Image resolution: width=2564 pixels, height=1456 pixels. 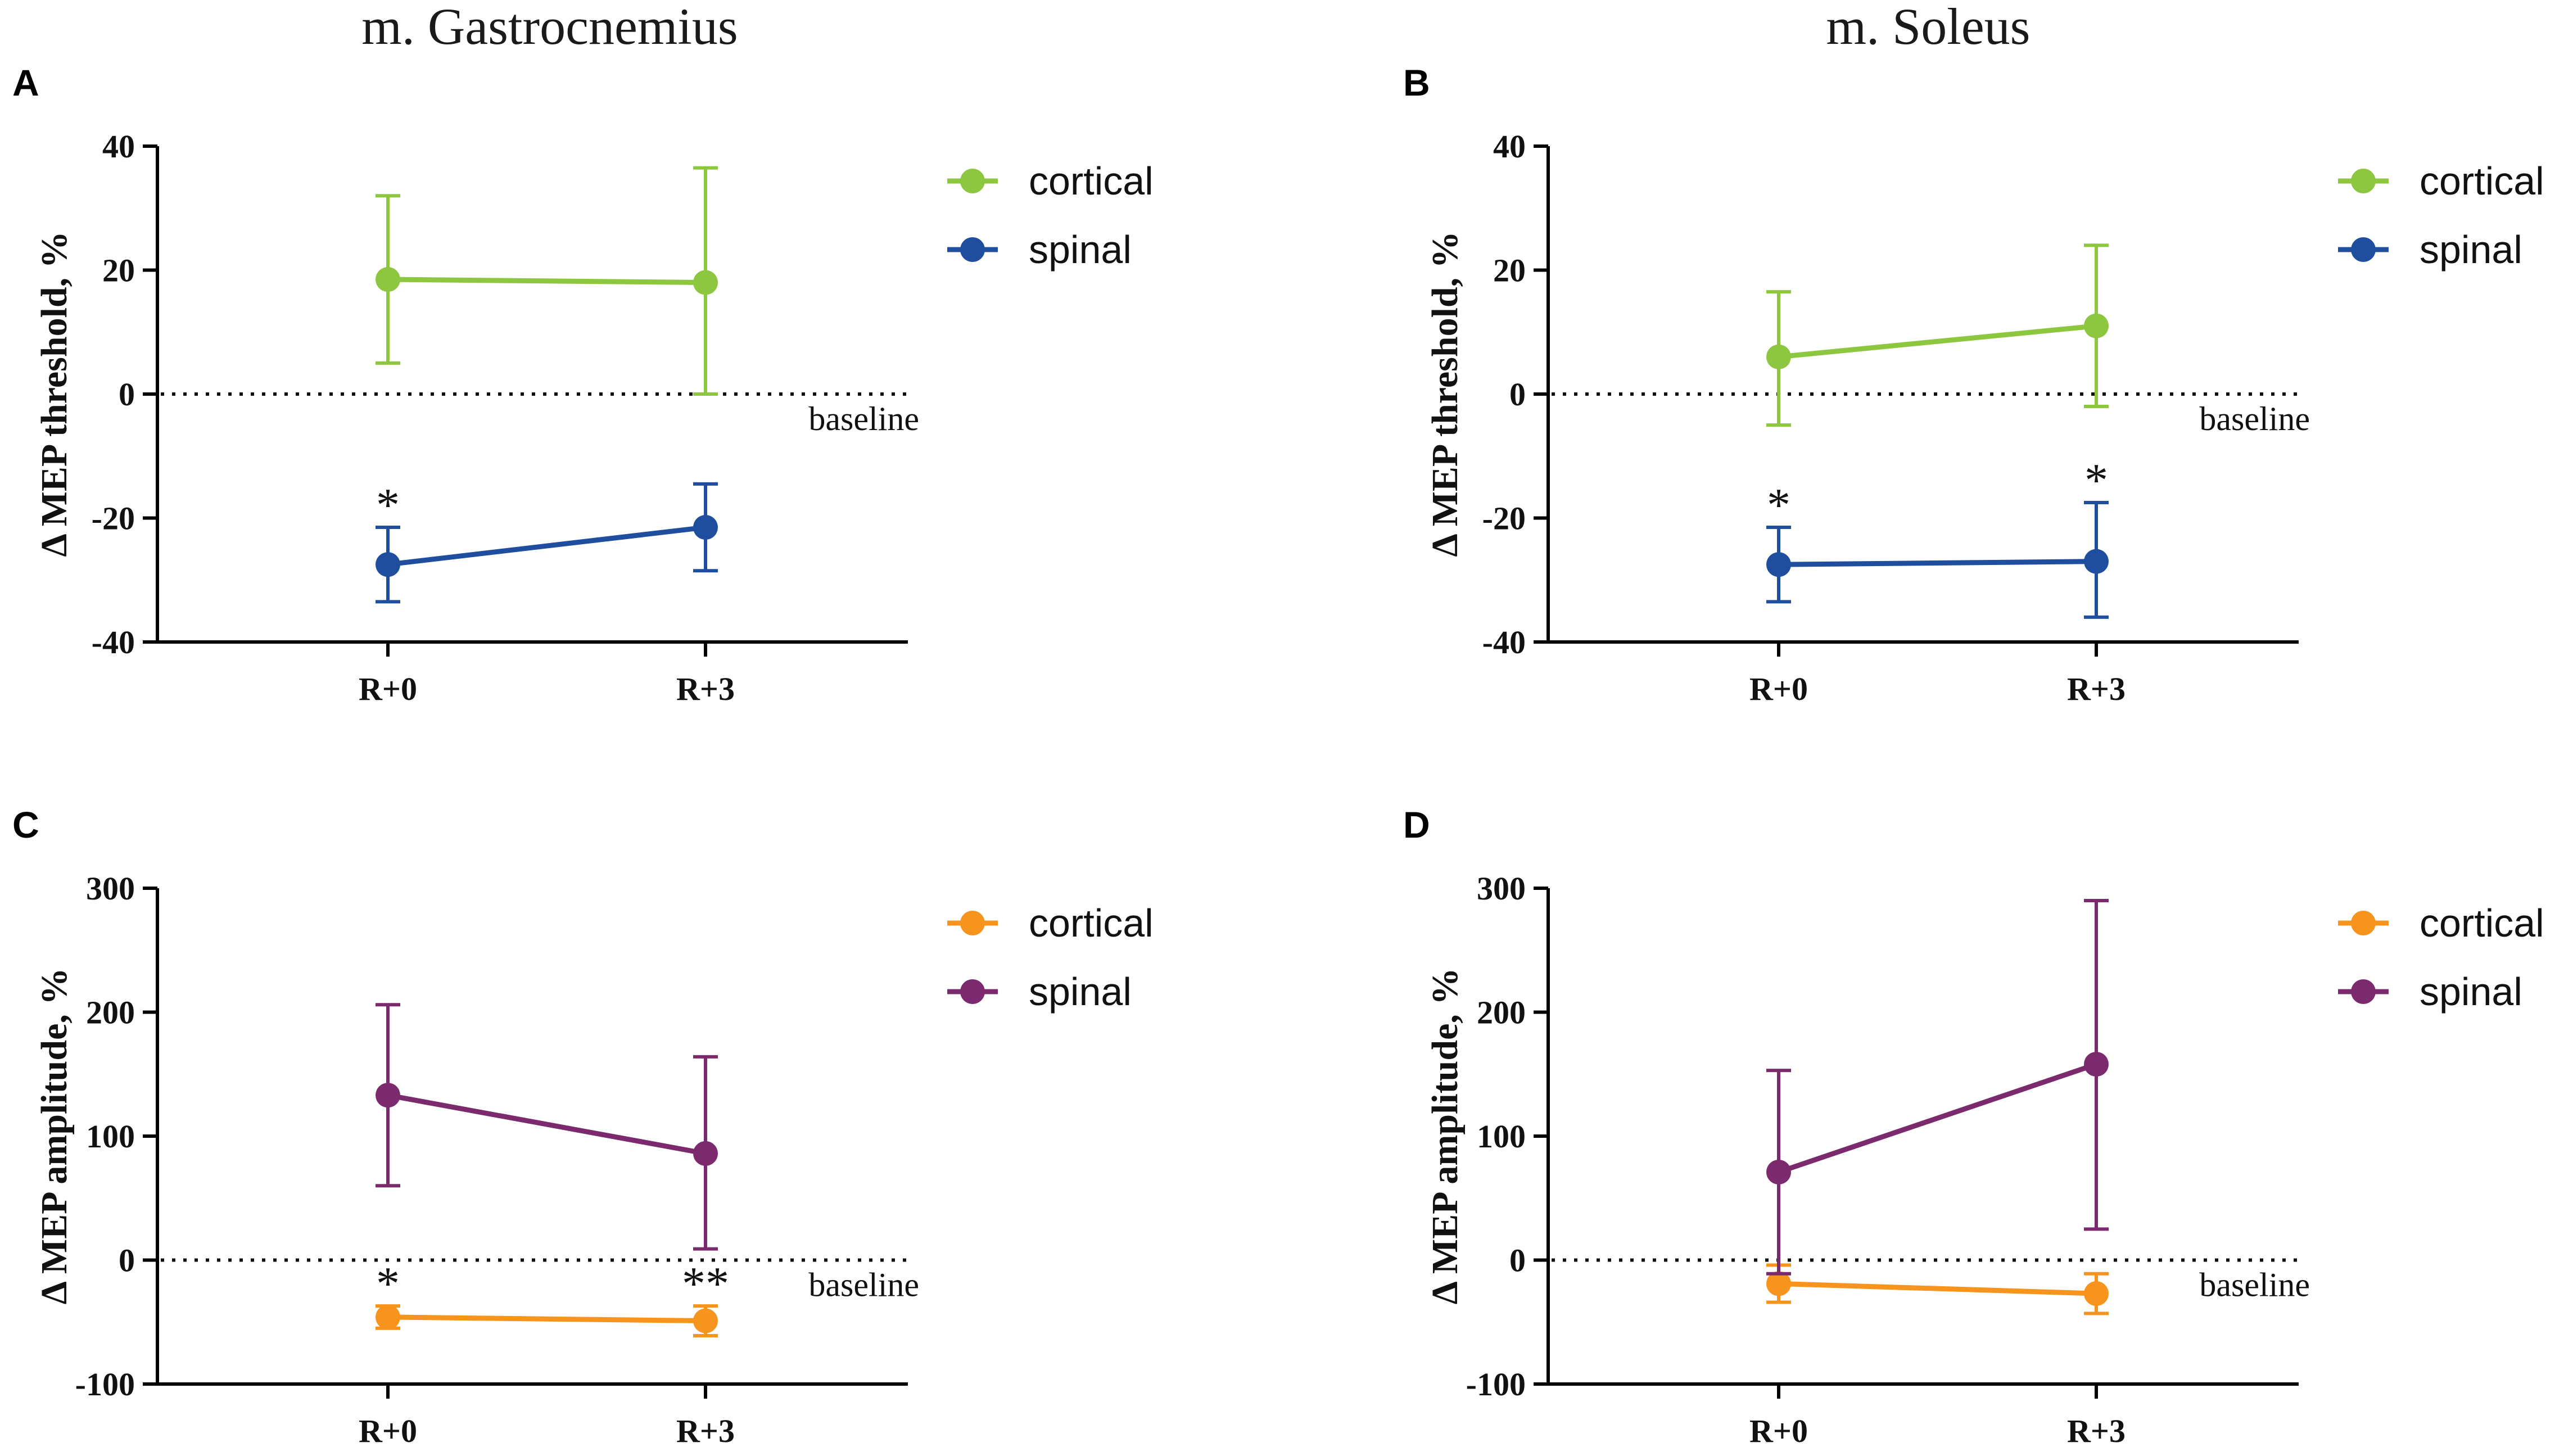 What do you see at coordinates (25, 82) in the screenshot?
I see `panel-letter: A` at bounding box center [25, 82].